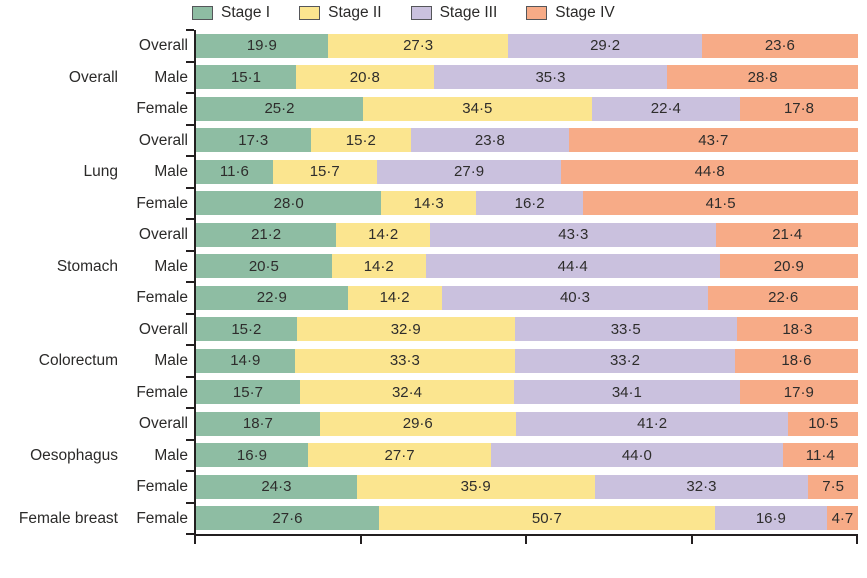  Describe the element at coordinates (709, 171) in the screenshot. I see `bar-segment: 44·8` at that location.